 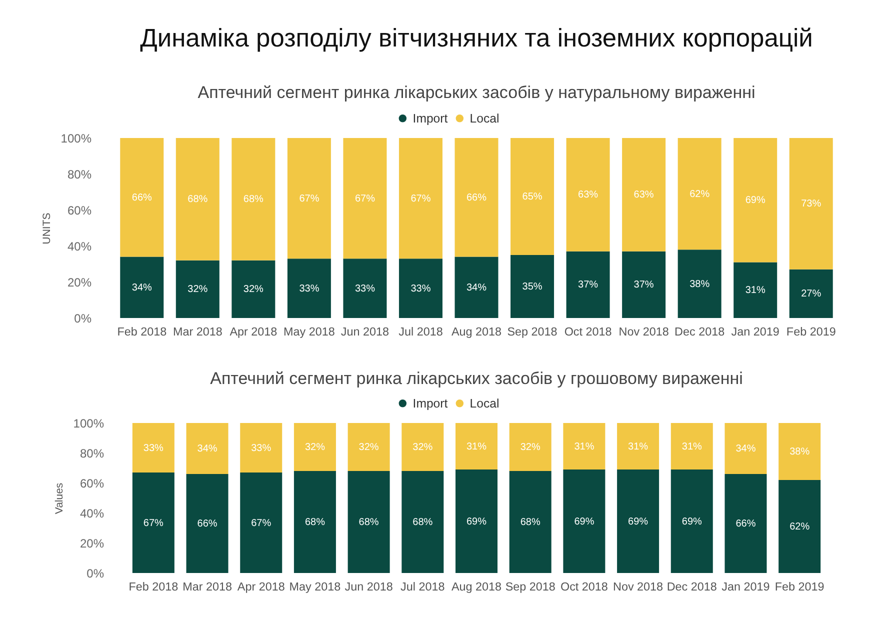 I want to click on y-axis-title: Values, so click(x=59, y=498).